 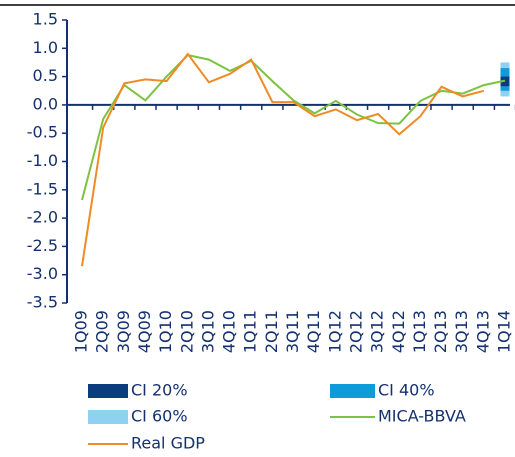 I want to click on x-tick-label: 3Q09, so click(x=123, y=331).